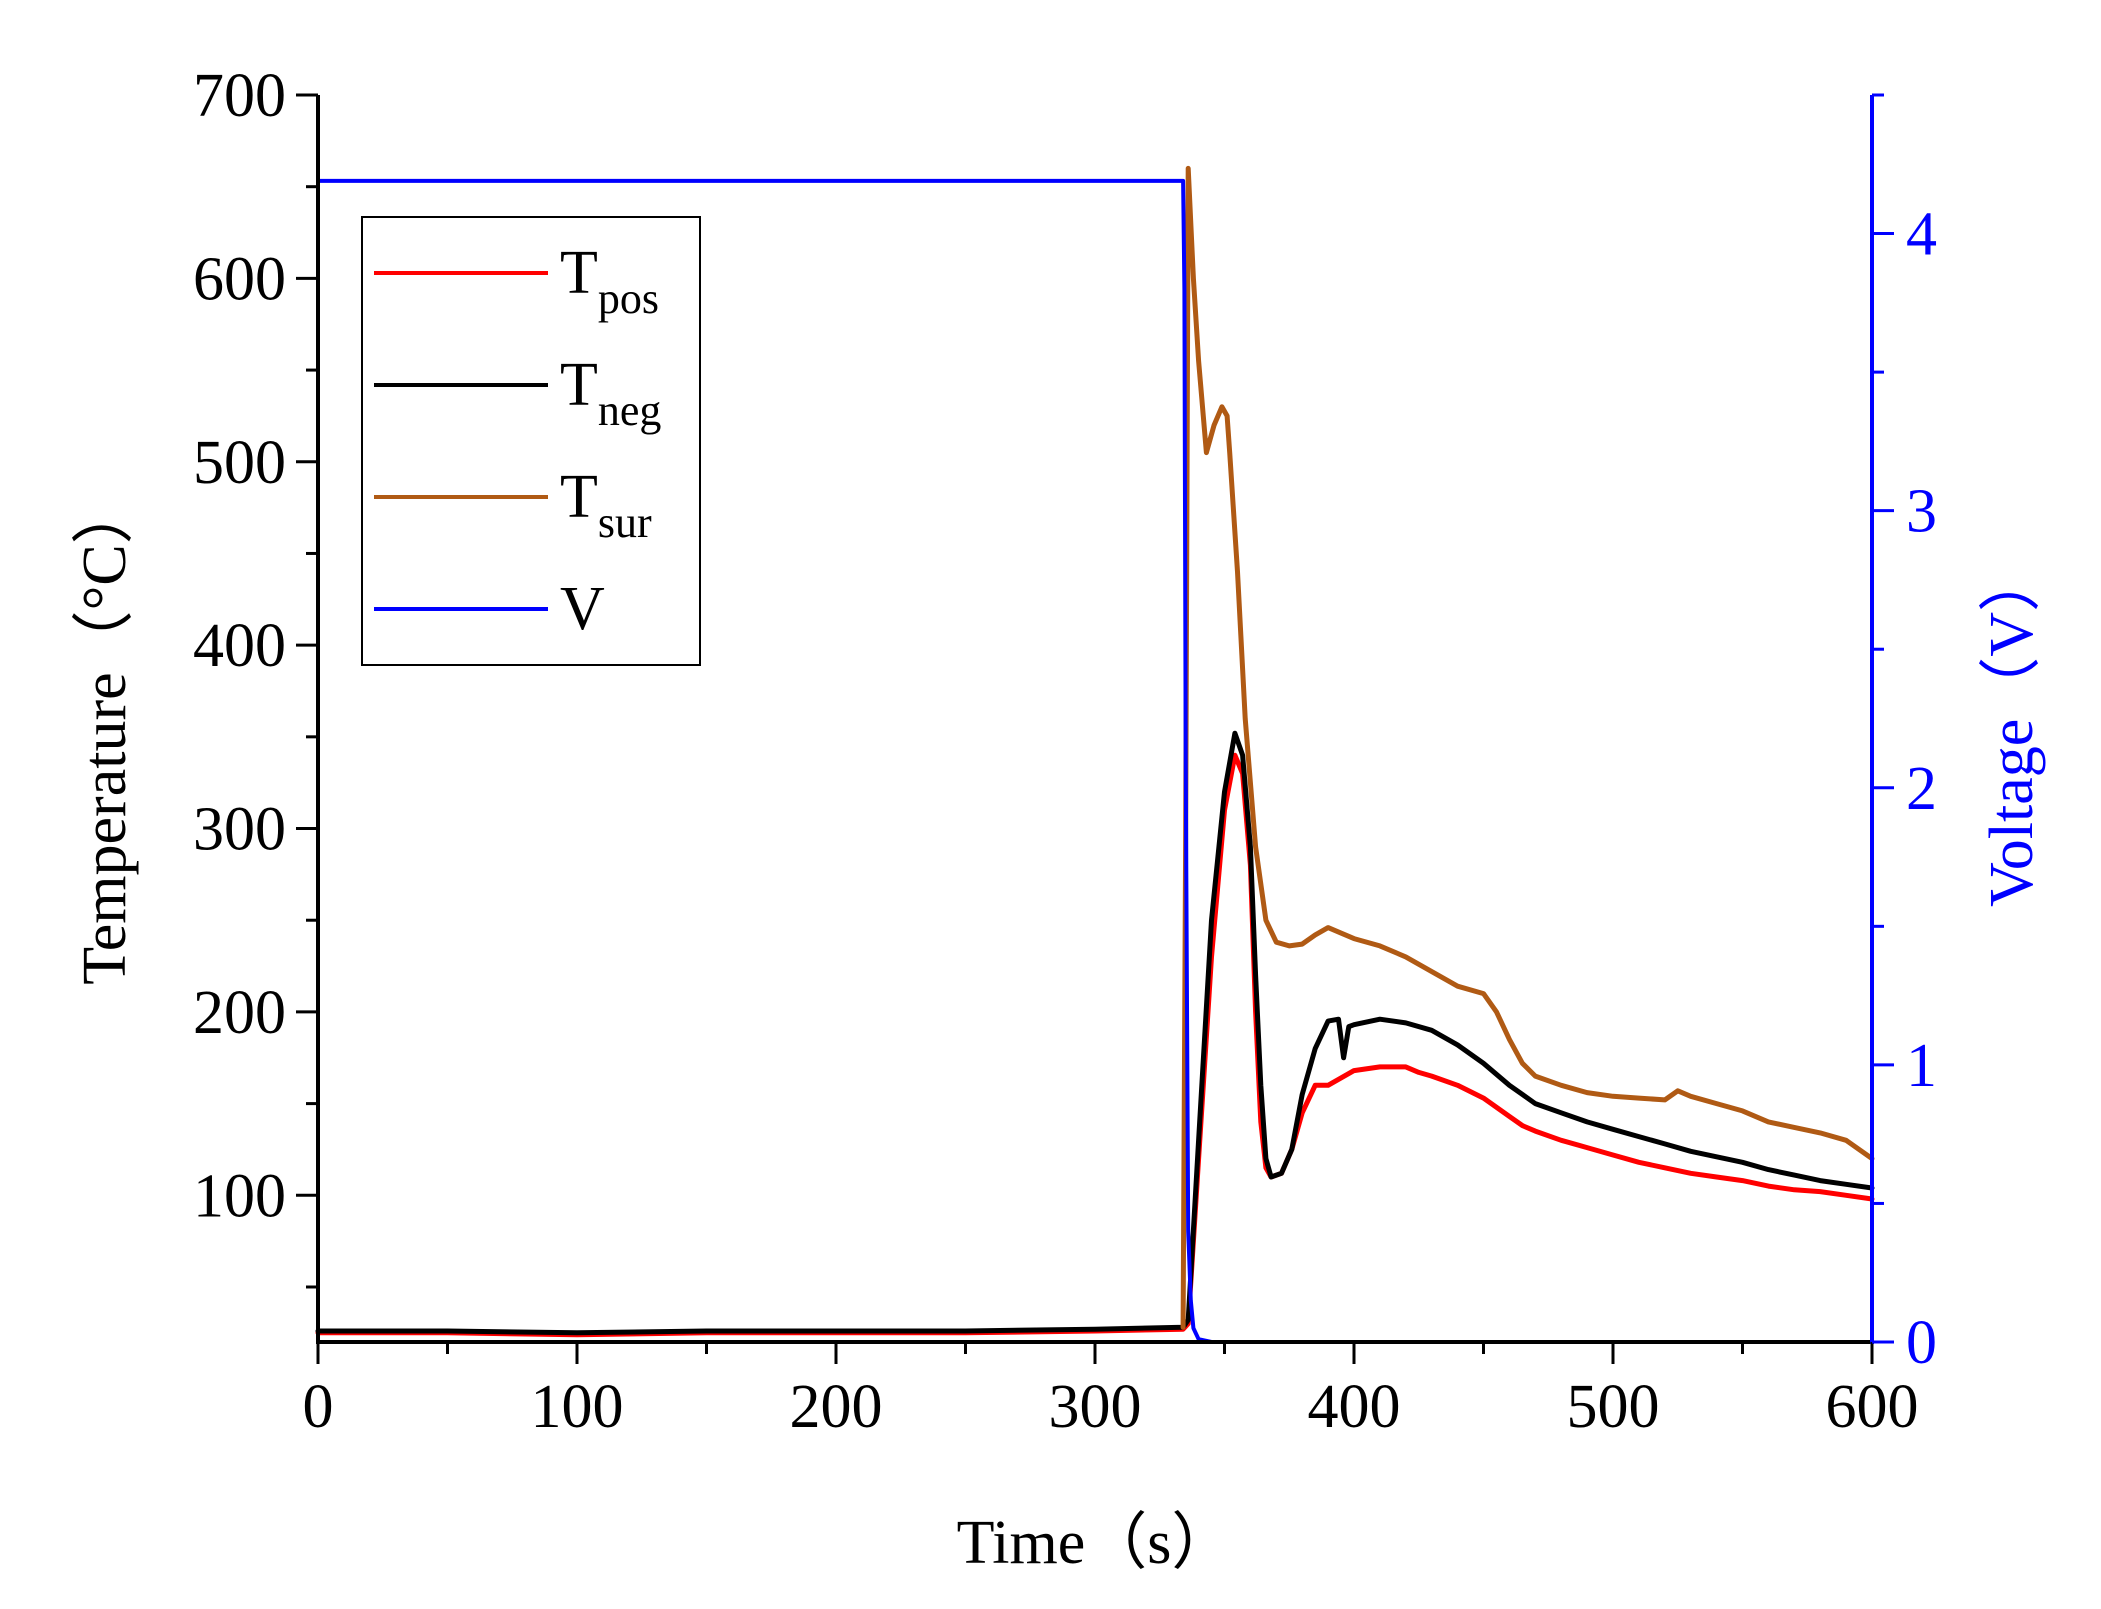 The height and width of the screenshot is (1609, 2101). I want to click on y-right-tick-label: 0, so click(1921, 1343).